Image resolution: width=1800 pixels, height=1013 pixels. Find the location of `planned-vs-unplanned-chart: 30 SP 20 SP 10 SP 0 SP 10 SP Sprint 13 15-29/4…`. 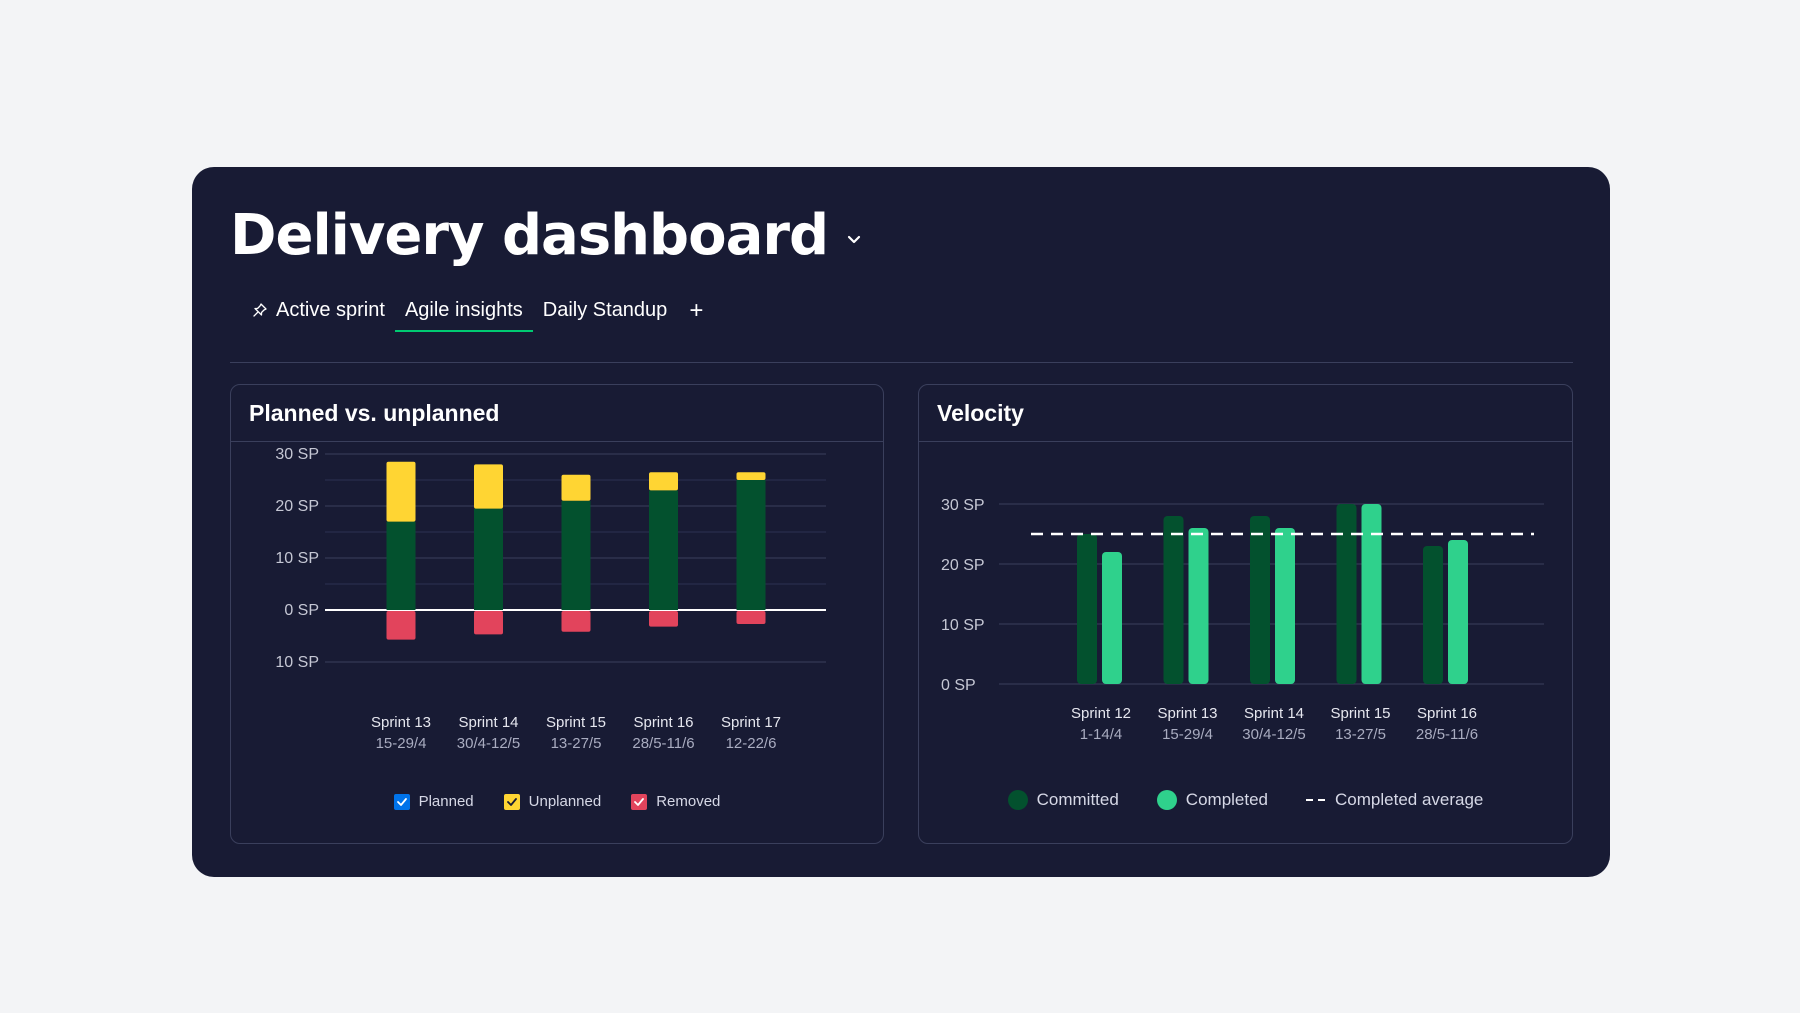

planned-vs-unplanned-chart: 30 SP 20 SP 10 SP 0 SP 10 SP Sprint 13 15-29/4… is located at coordinates (550, 599).